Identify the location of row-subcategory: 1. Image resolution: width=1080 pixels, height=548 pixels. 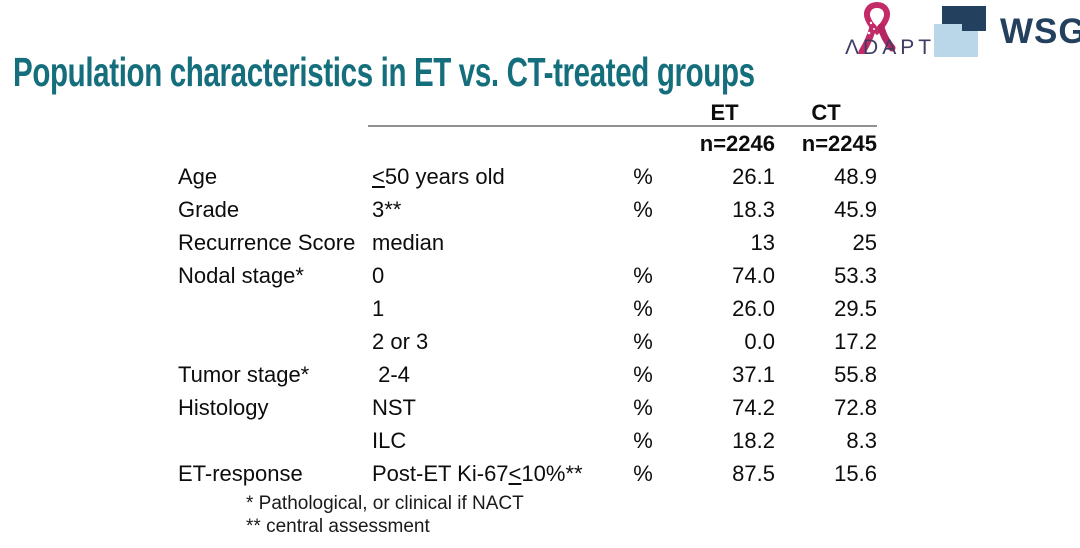
(378, 308).